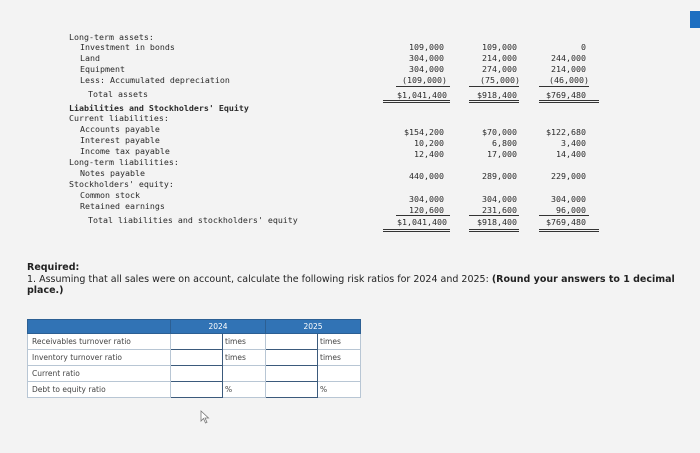 This screenshot has height=453, width=700. I want to click on label-investment-in-bonds: Investment in bonds, so click(127, 47).